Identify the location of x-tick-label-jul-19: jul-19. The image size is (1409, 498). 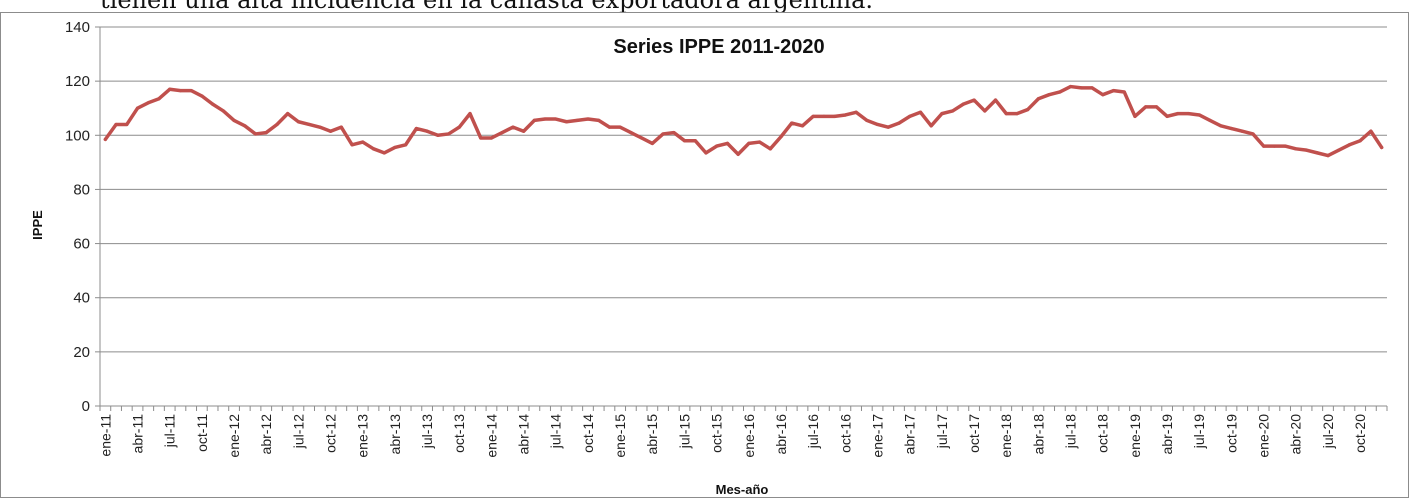
(1199, 431).